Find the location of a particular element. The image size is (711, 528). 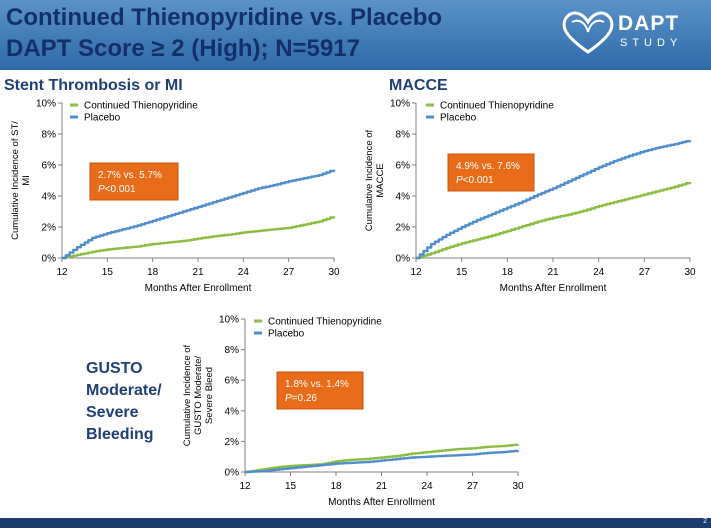

chart1-x-tick-label: 24 is located at coordinates (244, 272).